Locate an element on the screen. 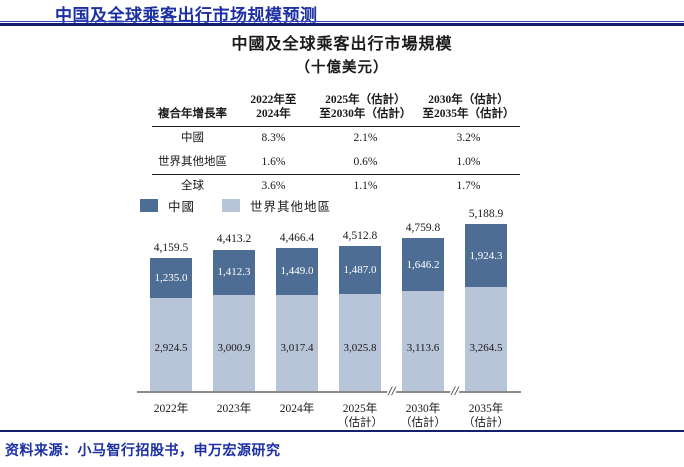 The image size is (684, 467). bar-segment-world: 3,017.4 is located at coordinates (297, 343).